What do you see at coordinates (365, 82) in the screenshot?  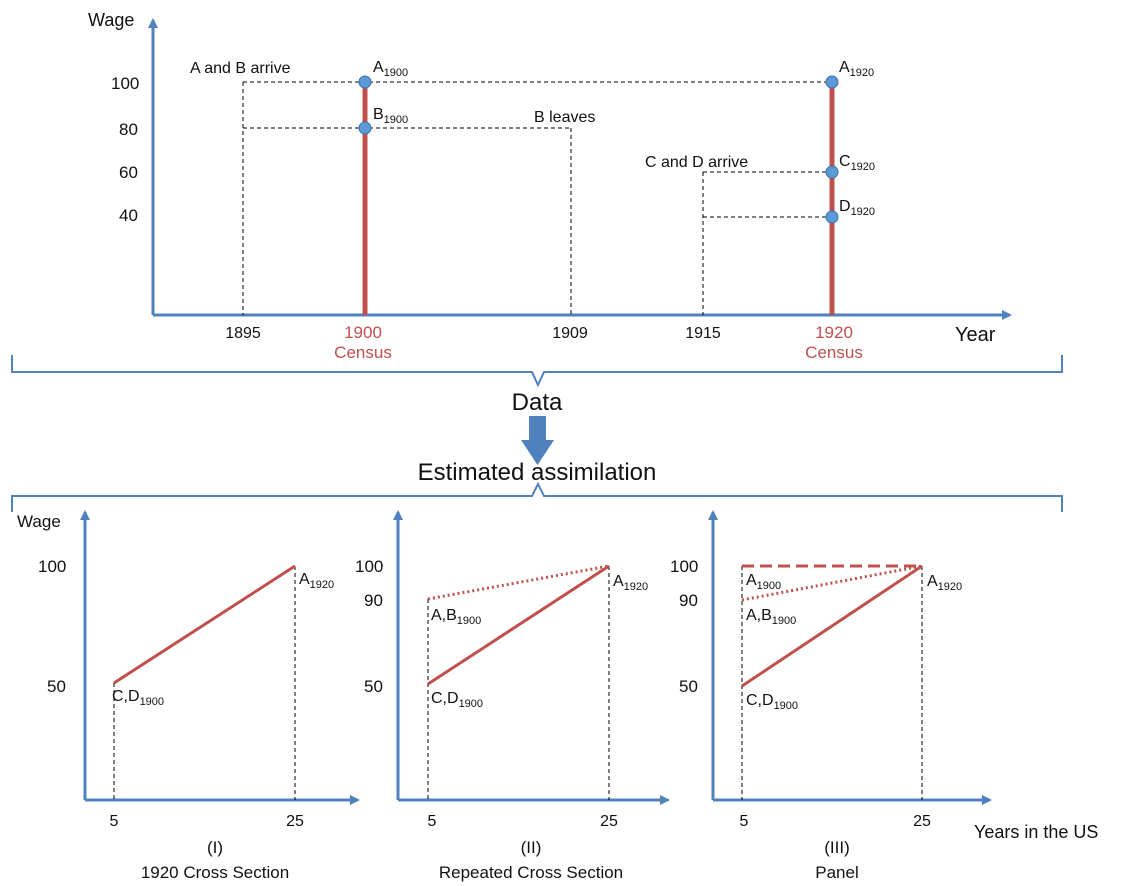 I see `point-a1900` at bounding box center [365, 82].